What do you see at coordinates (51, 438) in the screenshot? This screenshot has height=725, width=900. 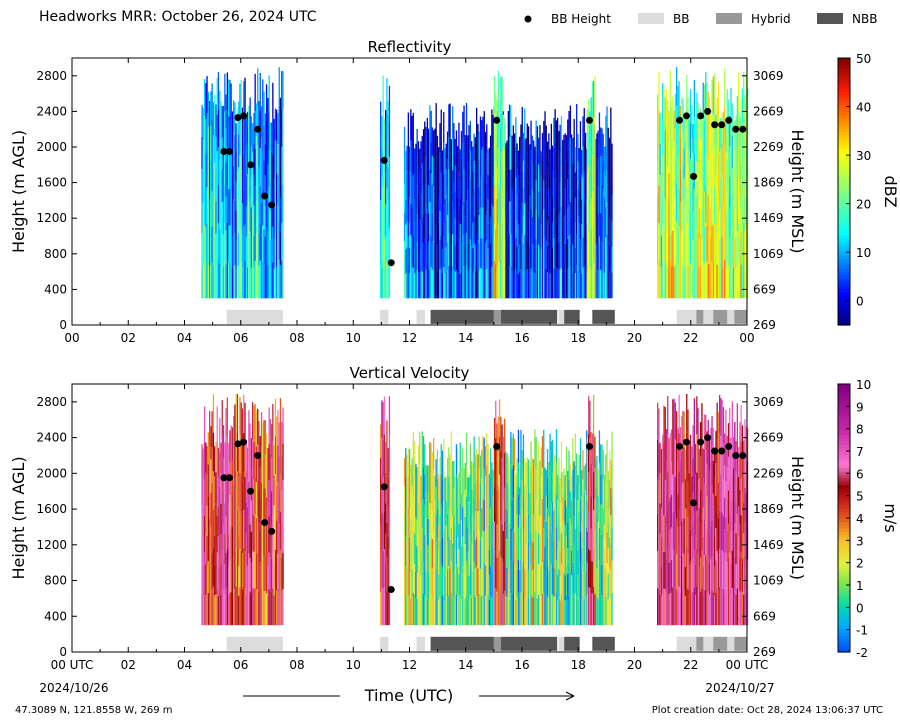 I see `y-tick-label: 2400` at bounding box center [51, 438].